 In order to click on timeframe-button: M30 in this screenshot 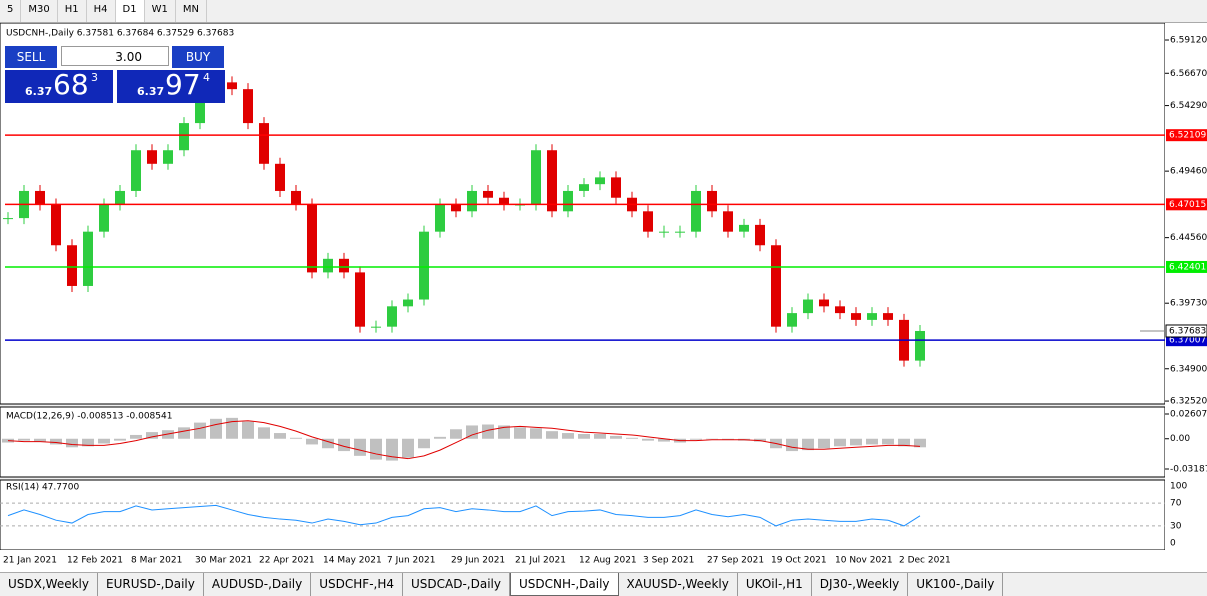, I will do `click(39, 11)`.